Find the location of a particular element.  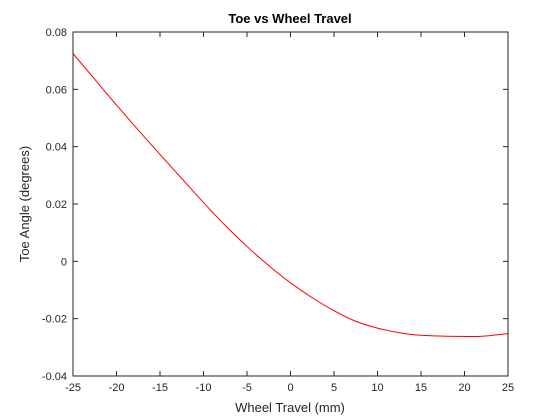

y-tick-label: 0.04 is located at coordinates (56, 148).